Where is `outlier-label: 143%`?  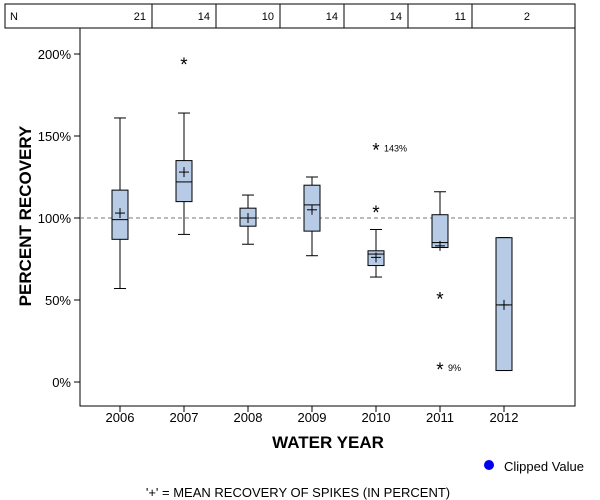 outlier-label: 143% is located at coordinates (395, 148).